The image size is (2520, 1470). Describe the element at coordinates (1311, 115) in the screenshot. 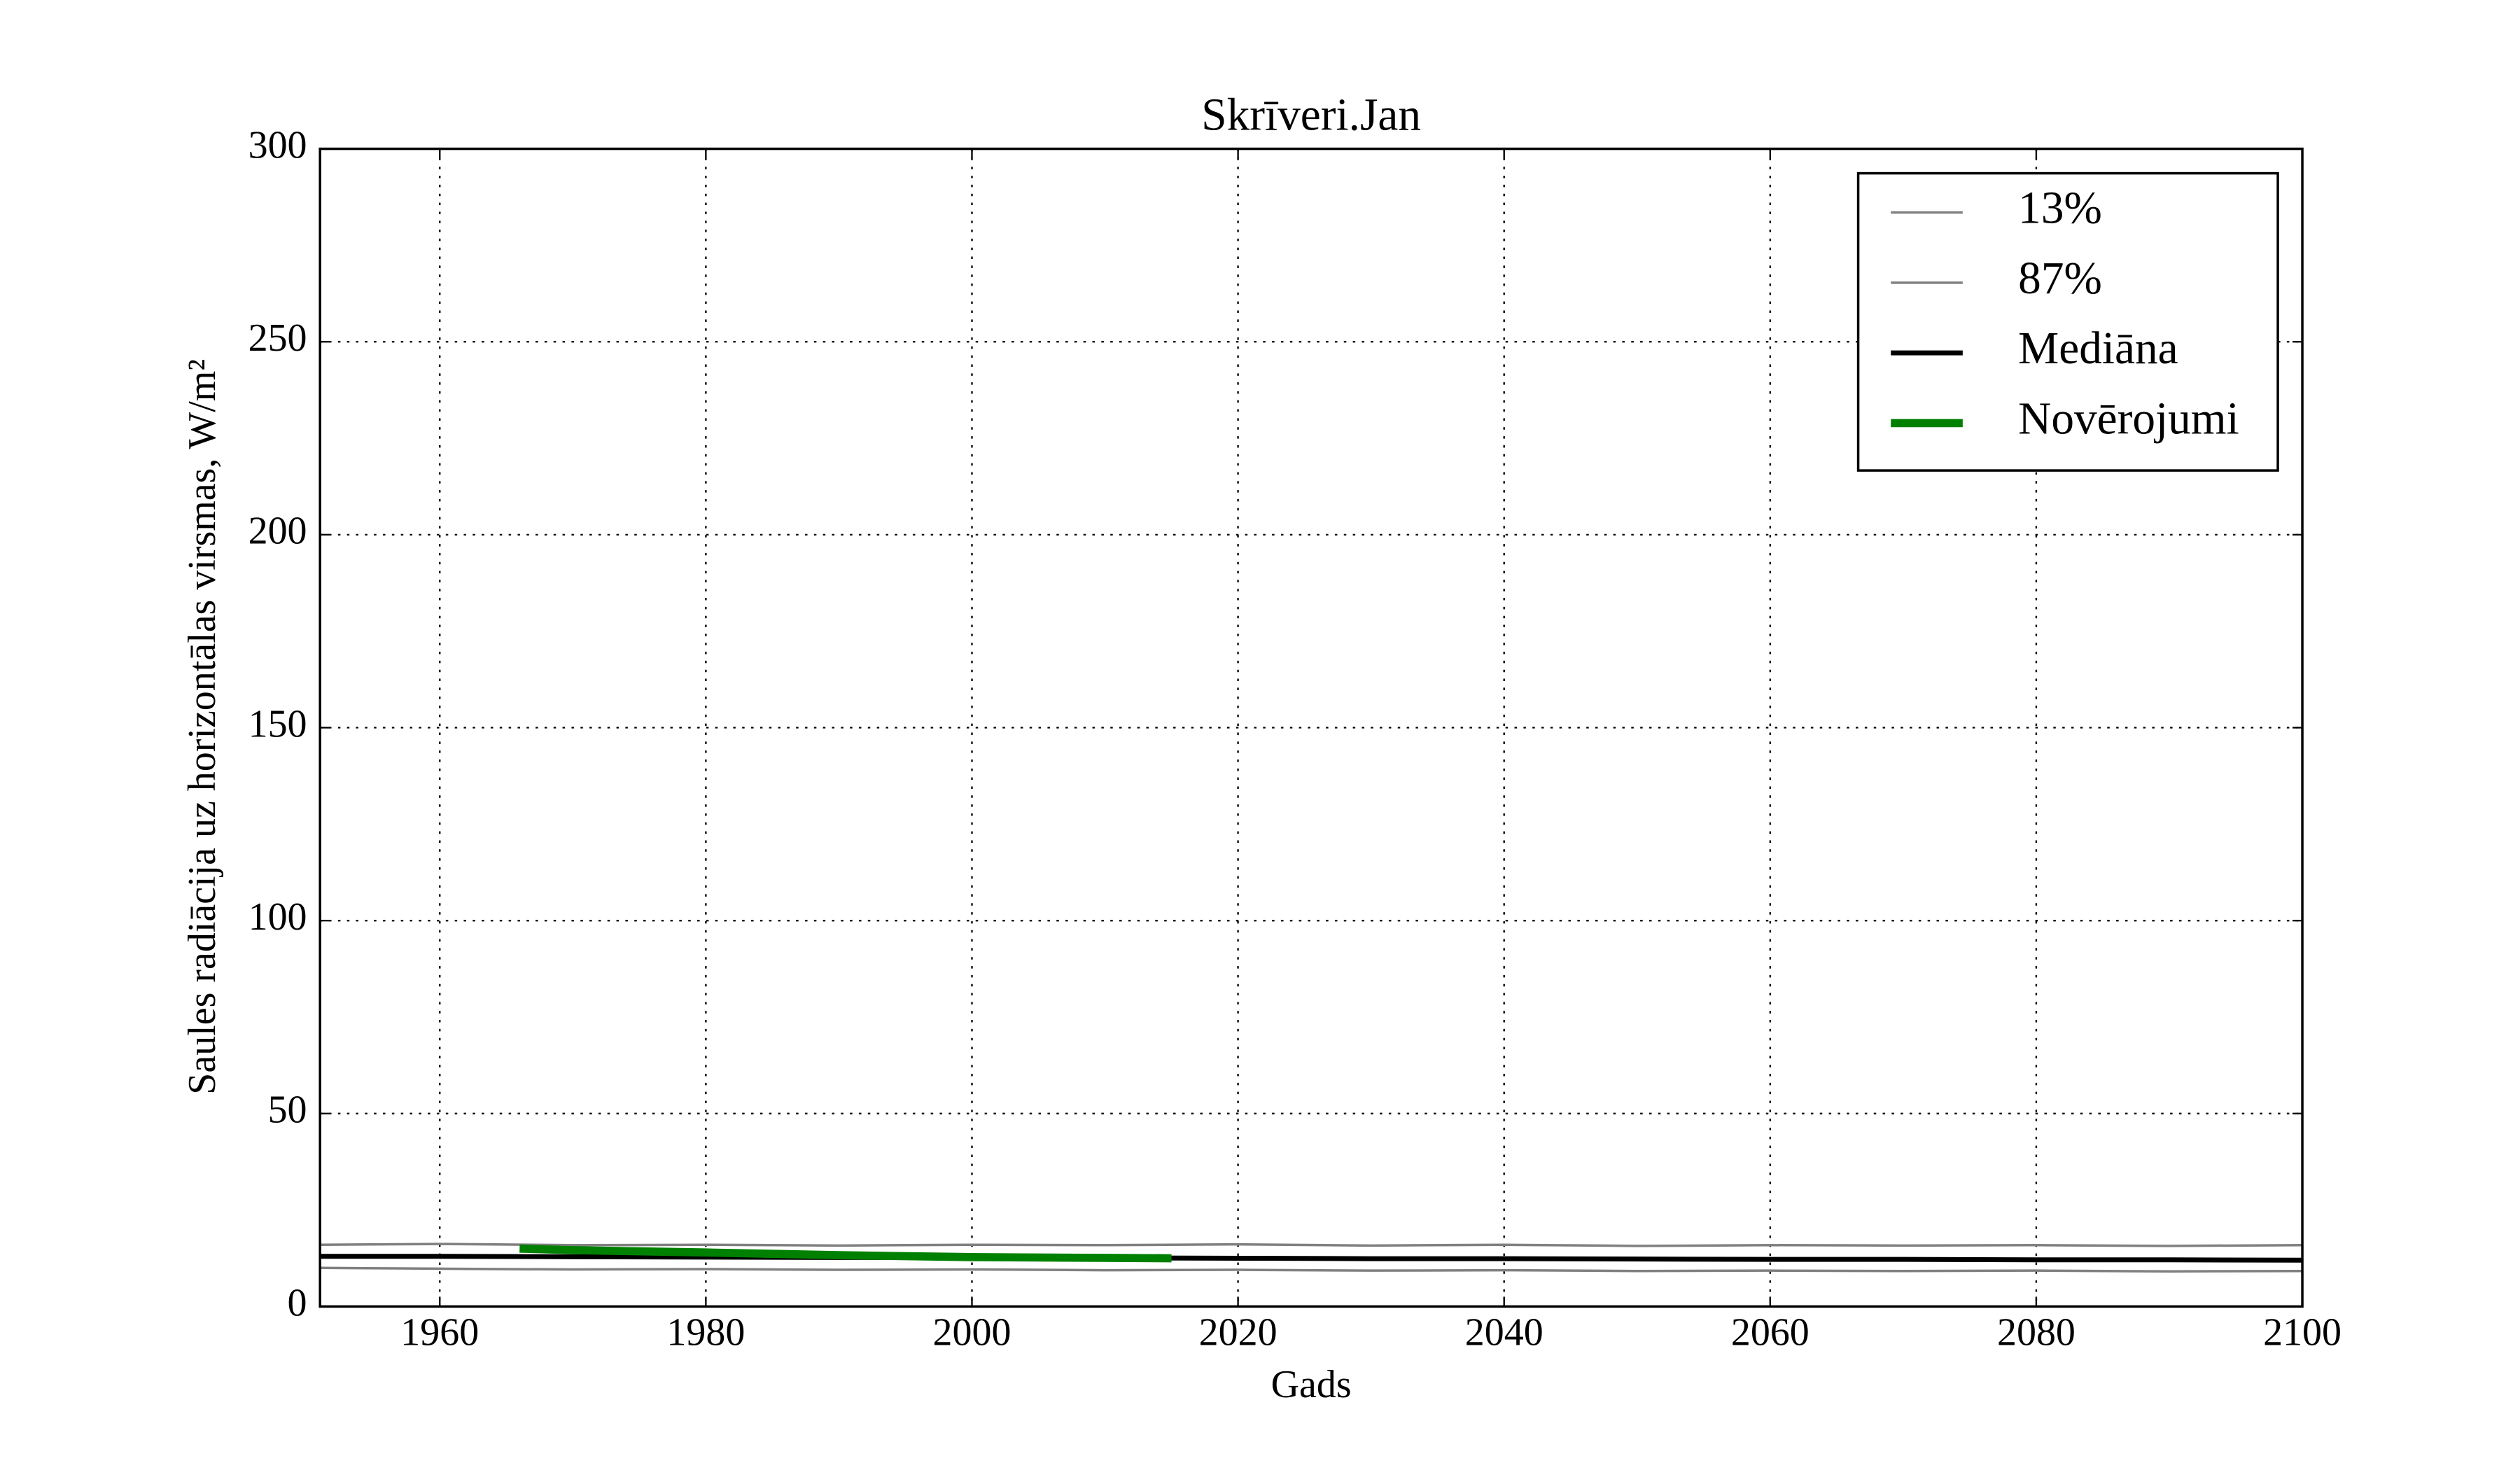

I see `chart-title: Skrīveri.Jan` at that location.